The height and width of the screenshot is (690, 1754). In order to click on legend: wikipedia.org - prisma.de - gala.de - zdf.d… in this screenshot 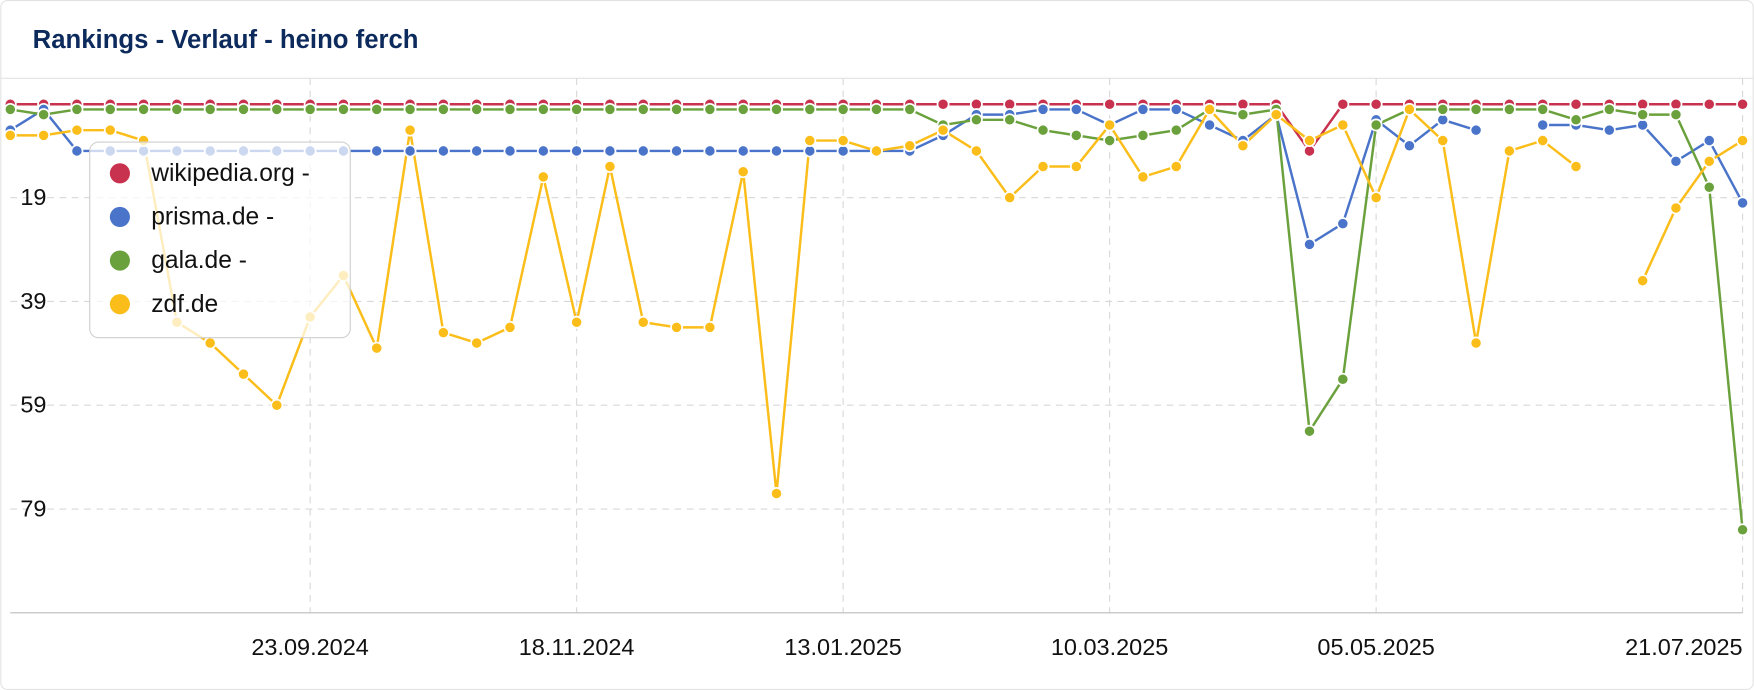, I will do `click(220, 240)`.